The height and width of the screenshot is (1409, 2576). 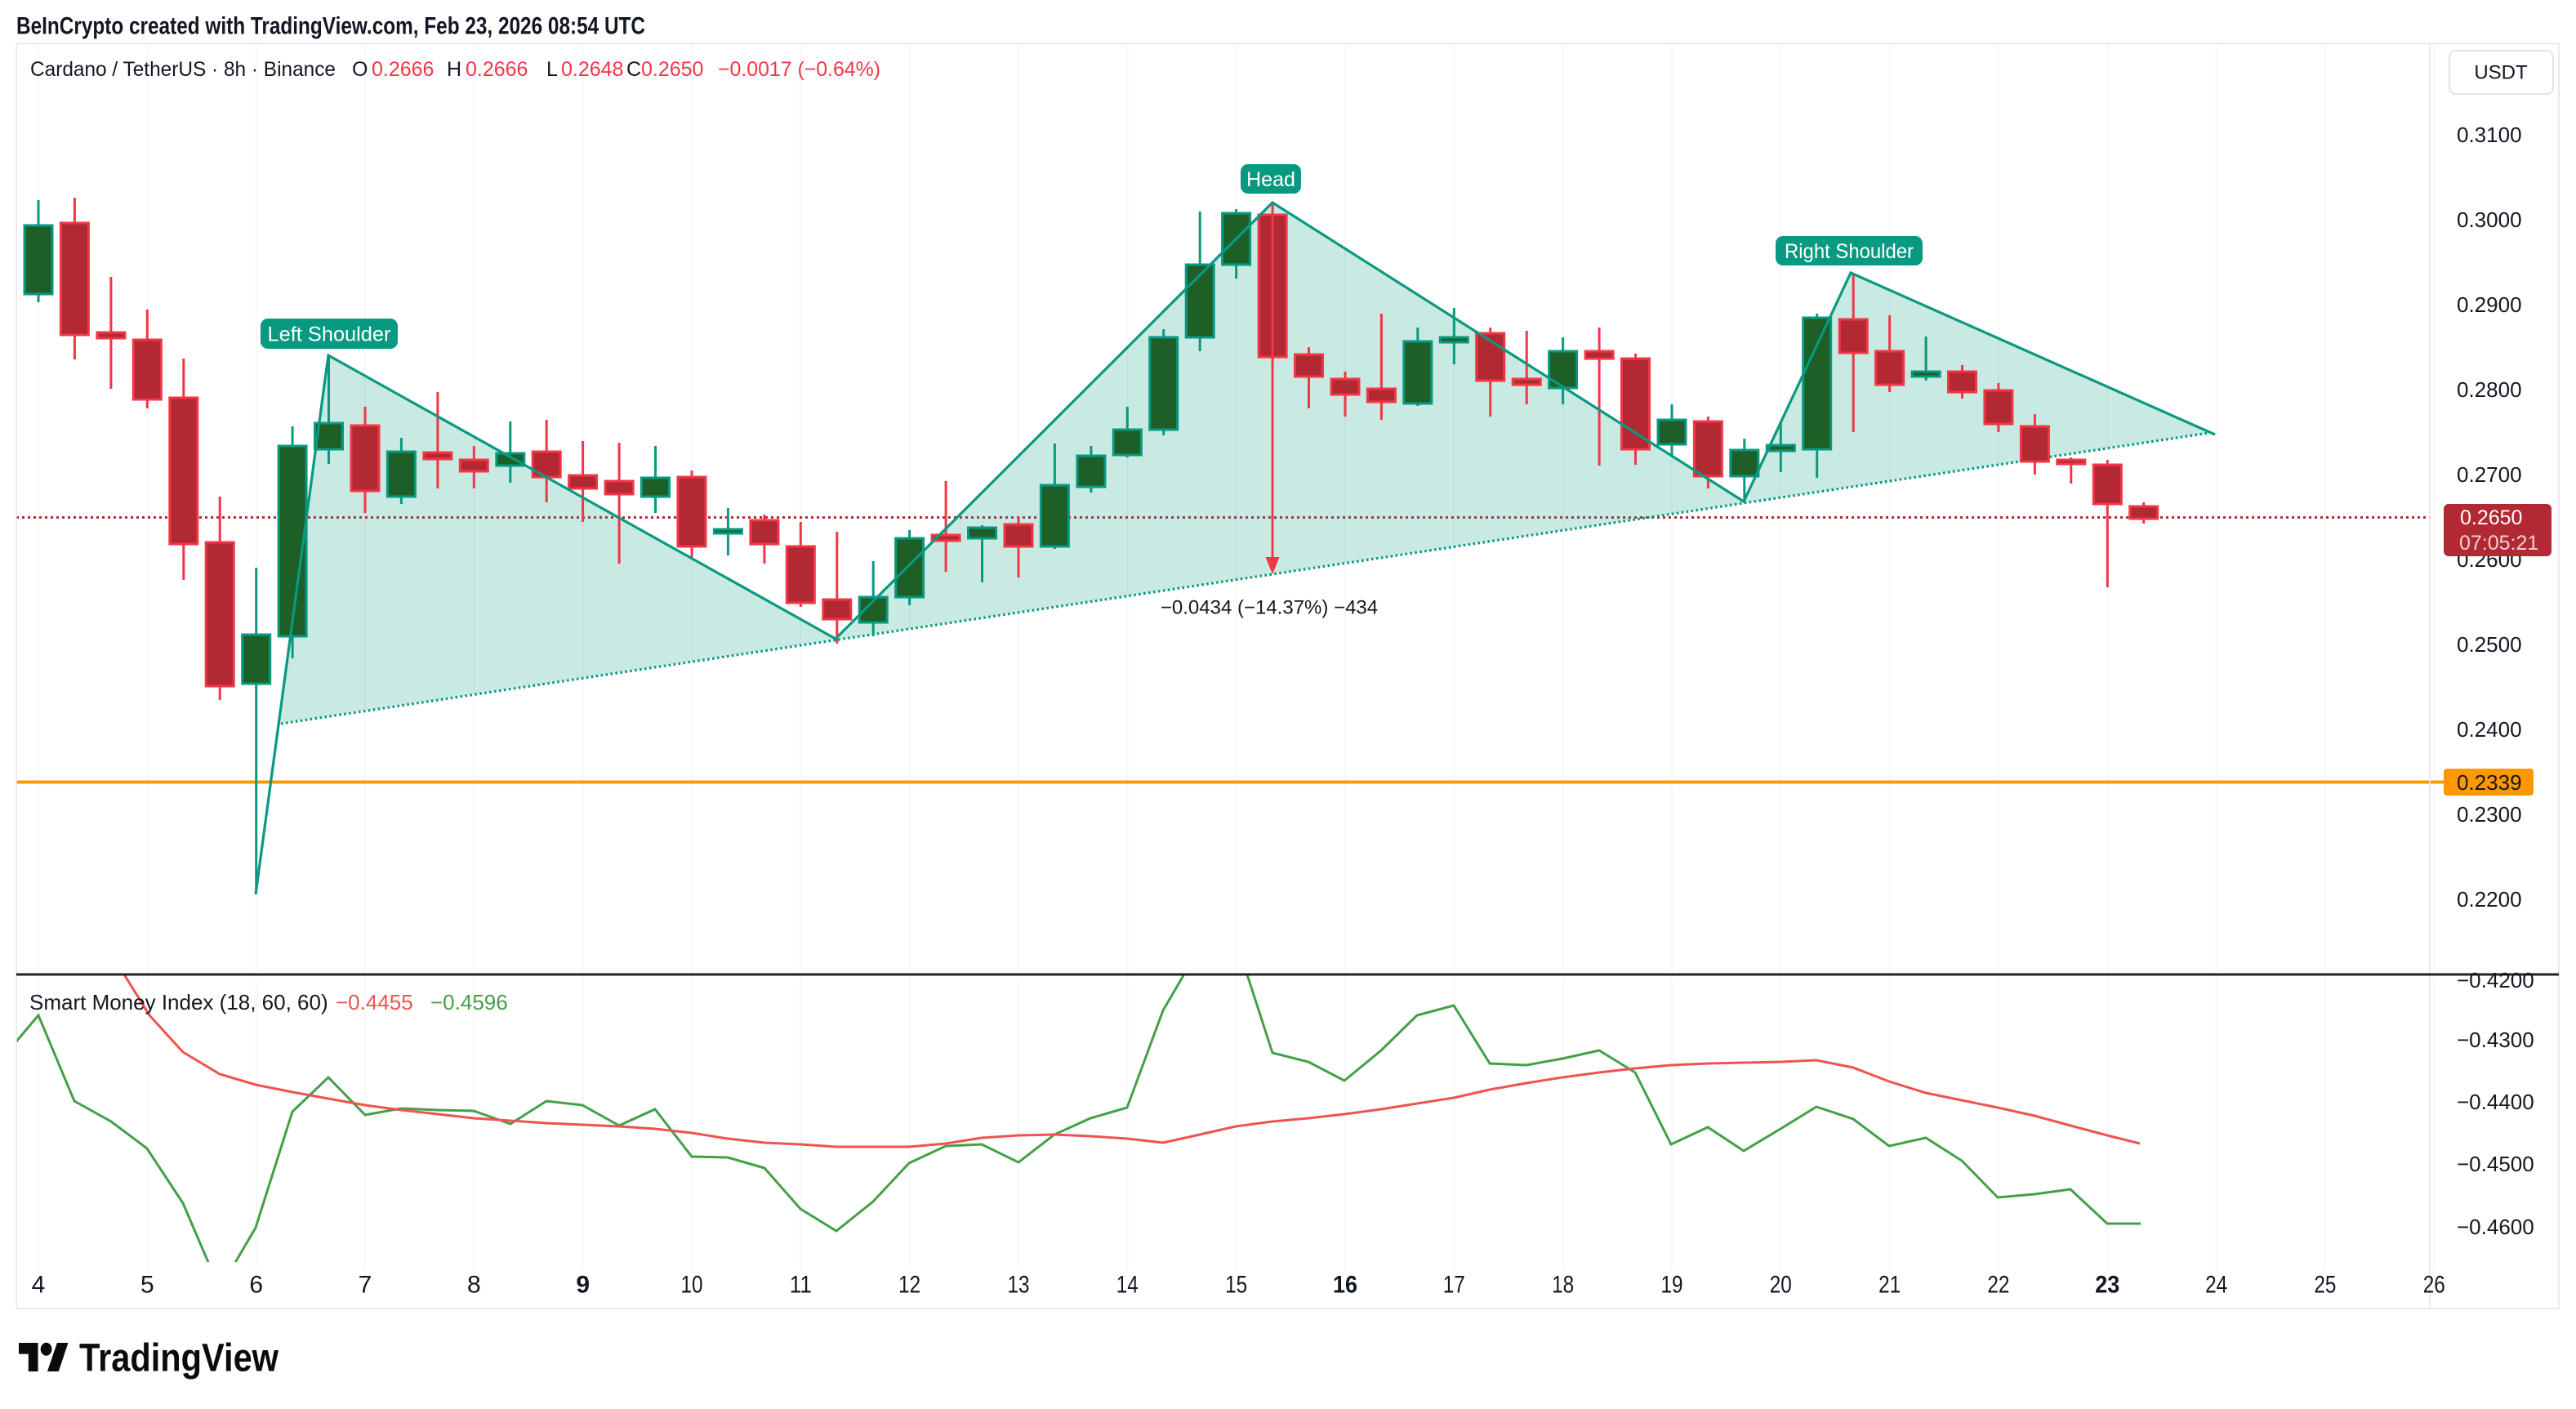 I want to click on svg-text: −0.4596, so click(x=469, y=1002).